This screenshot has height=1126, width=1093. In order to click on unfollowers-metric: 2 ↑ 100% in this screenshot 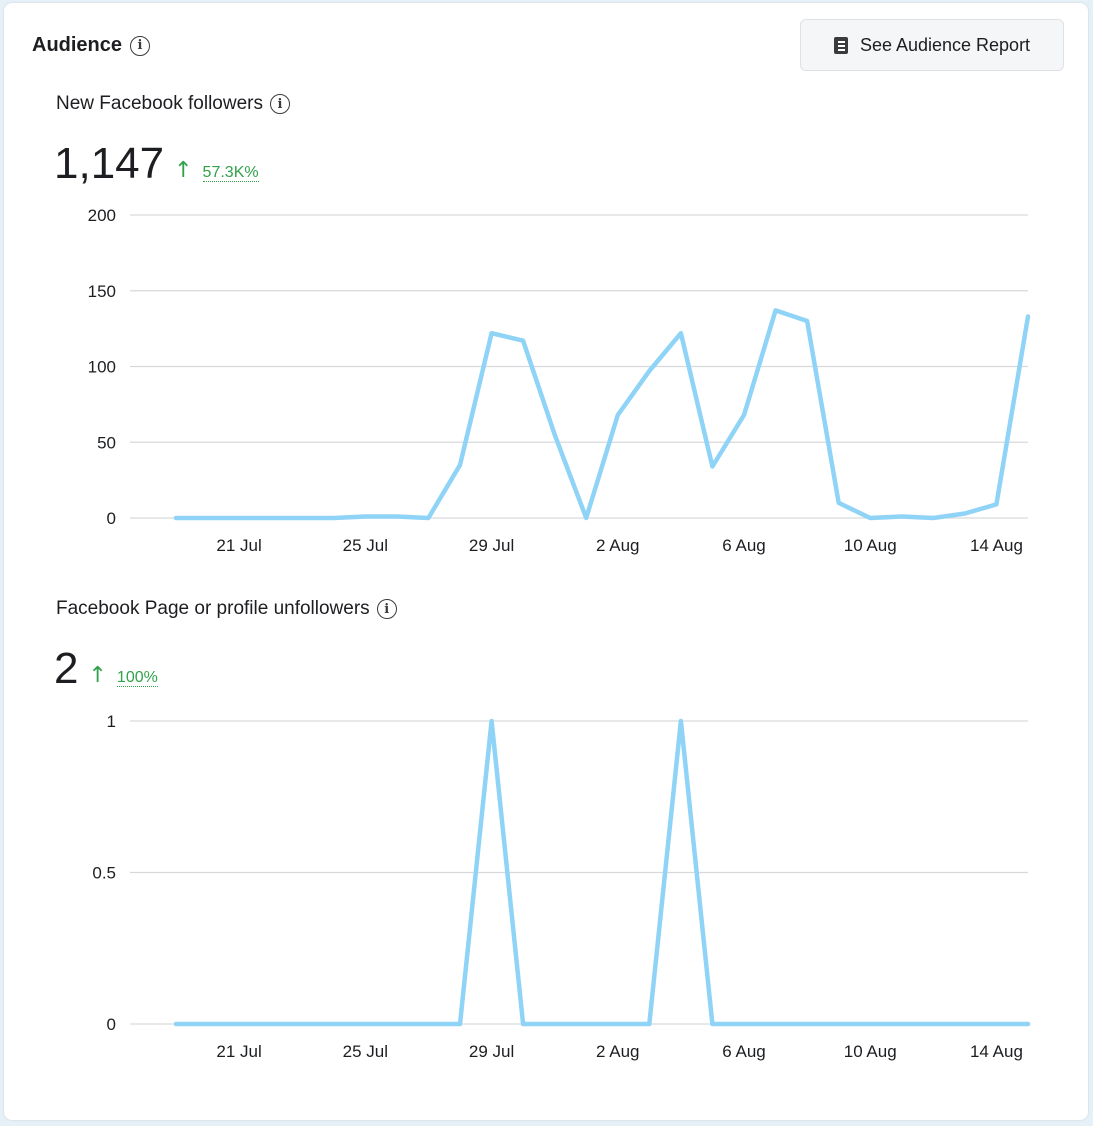, I will do `click(106, 669)`.